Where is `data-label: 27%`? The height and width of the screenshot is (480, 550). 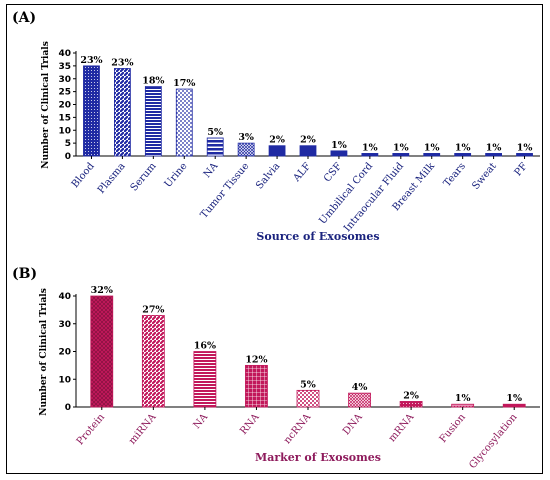
data-label: 27% is located at coordinates (153, 309).